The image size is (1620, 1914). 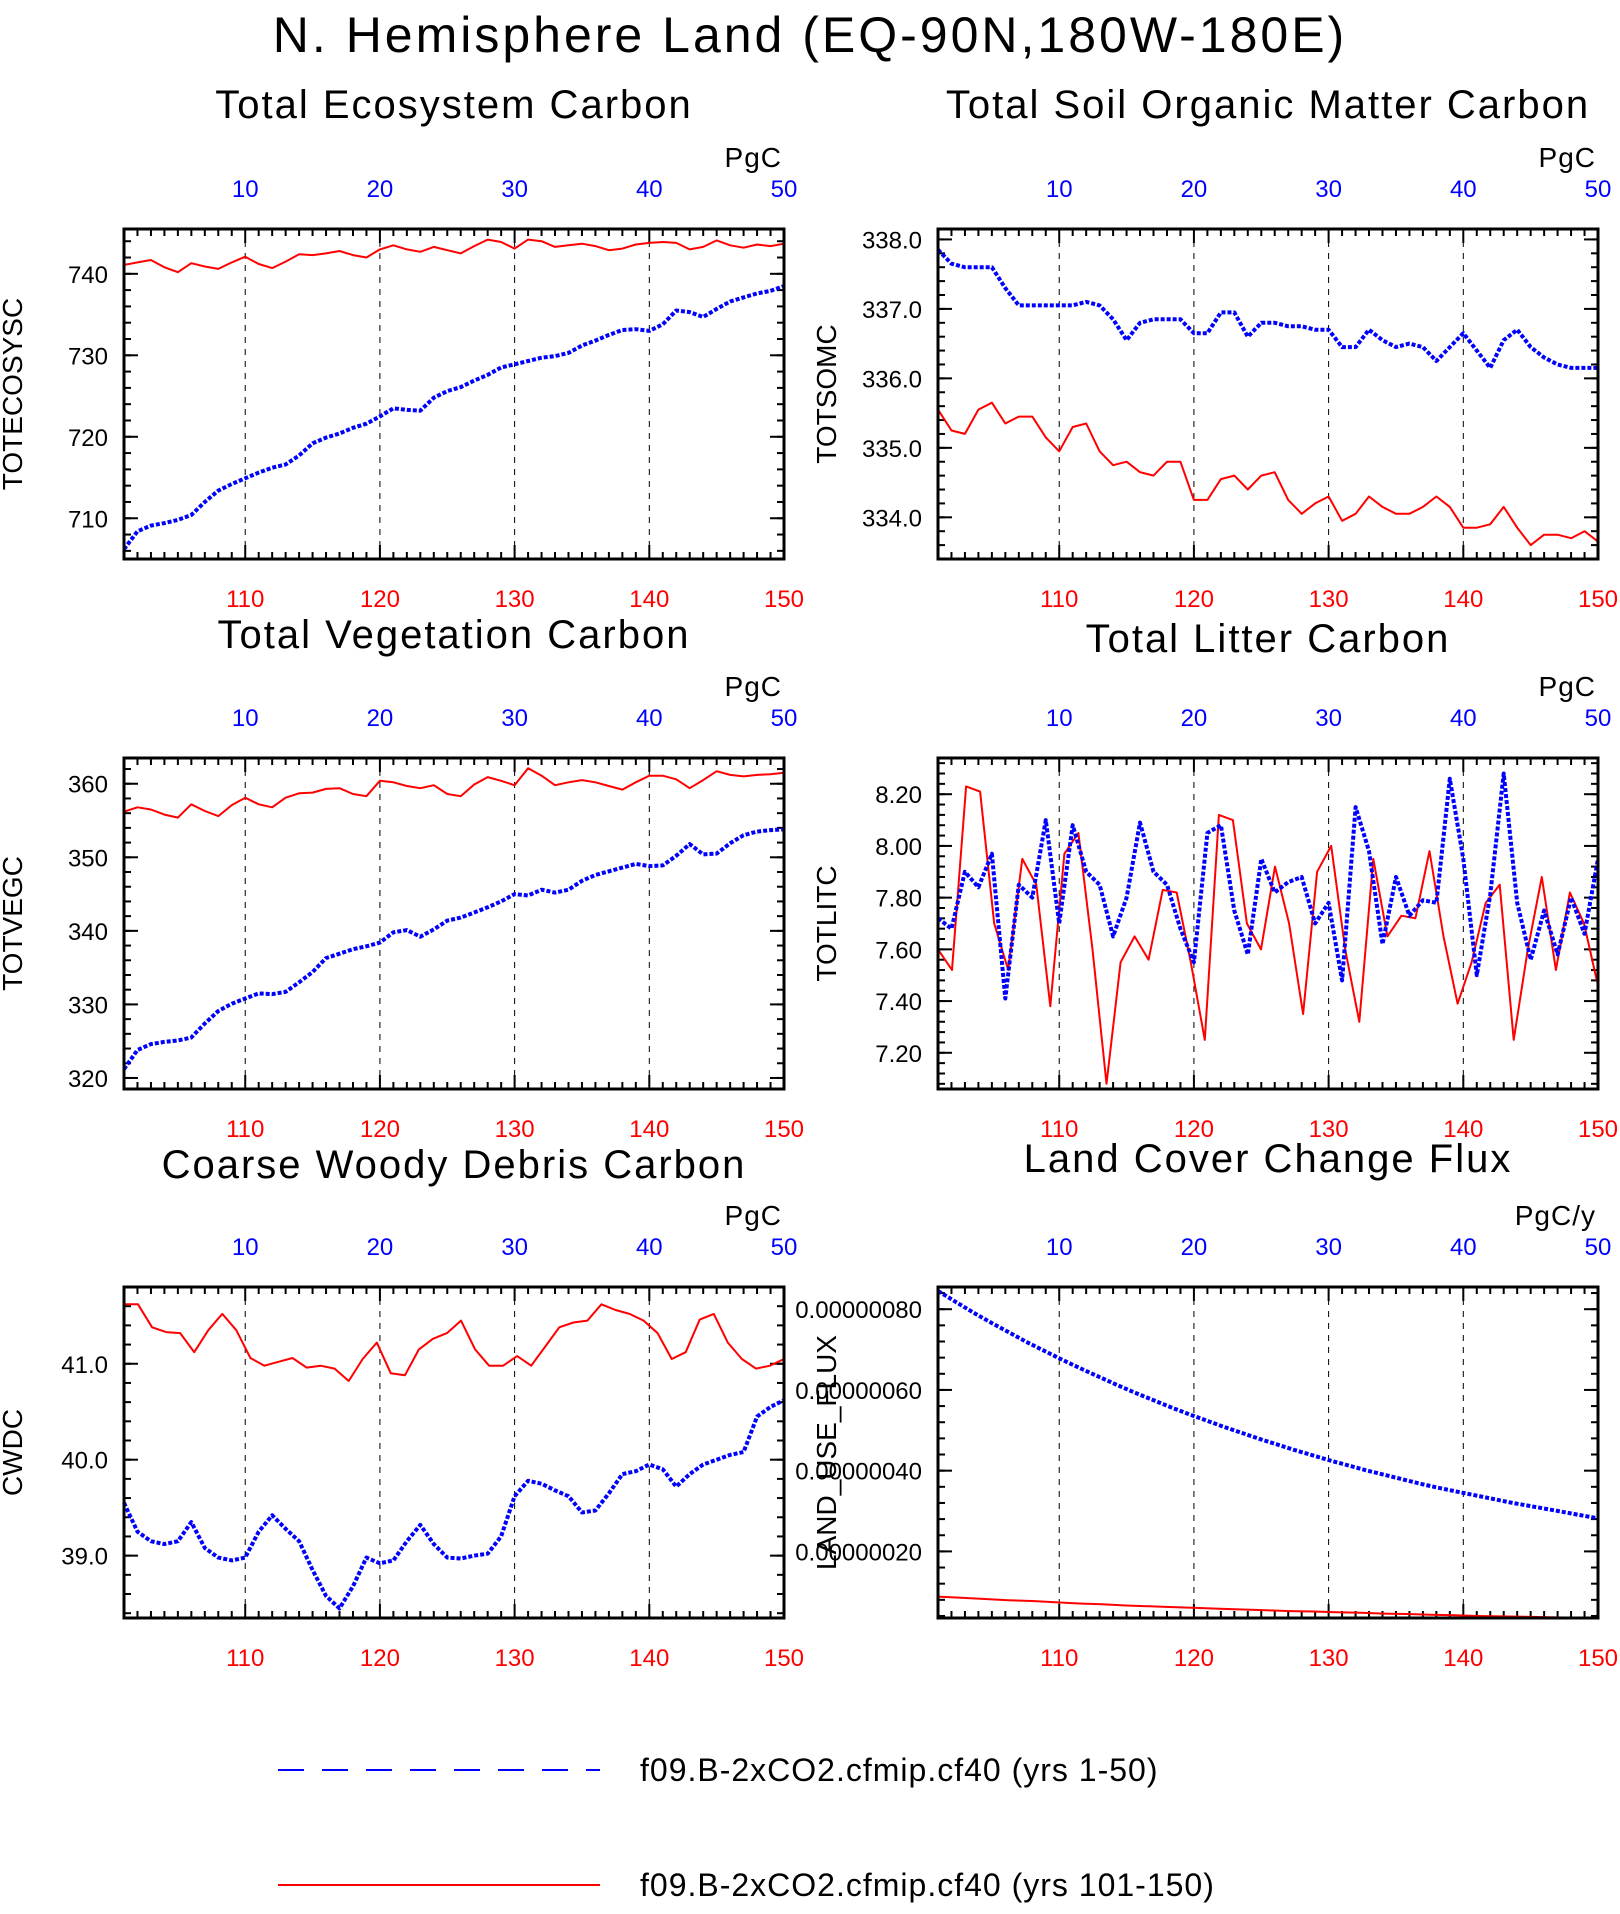 What do you see at coordinates (927, 1885) in the screenshot?
I see `legend-label-red: f09.B-2xCO2.cfmip.cf40 (yrs 101-150)` at bounding box center [927, 1885].